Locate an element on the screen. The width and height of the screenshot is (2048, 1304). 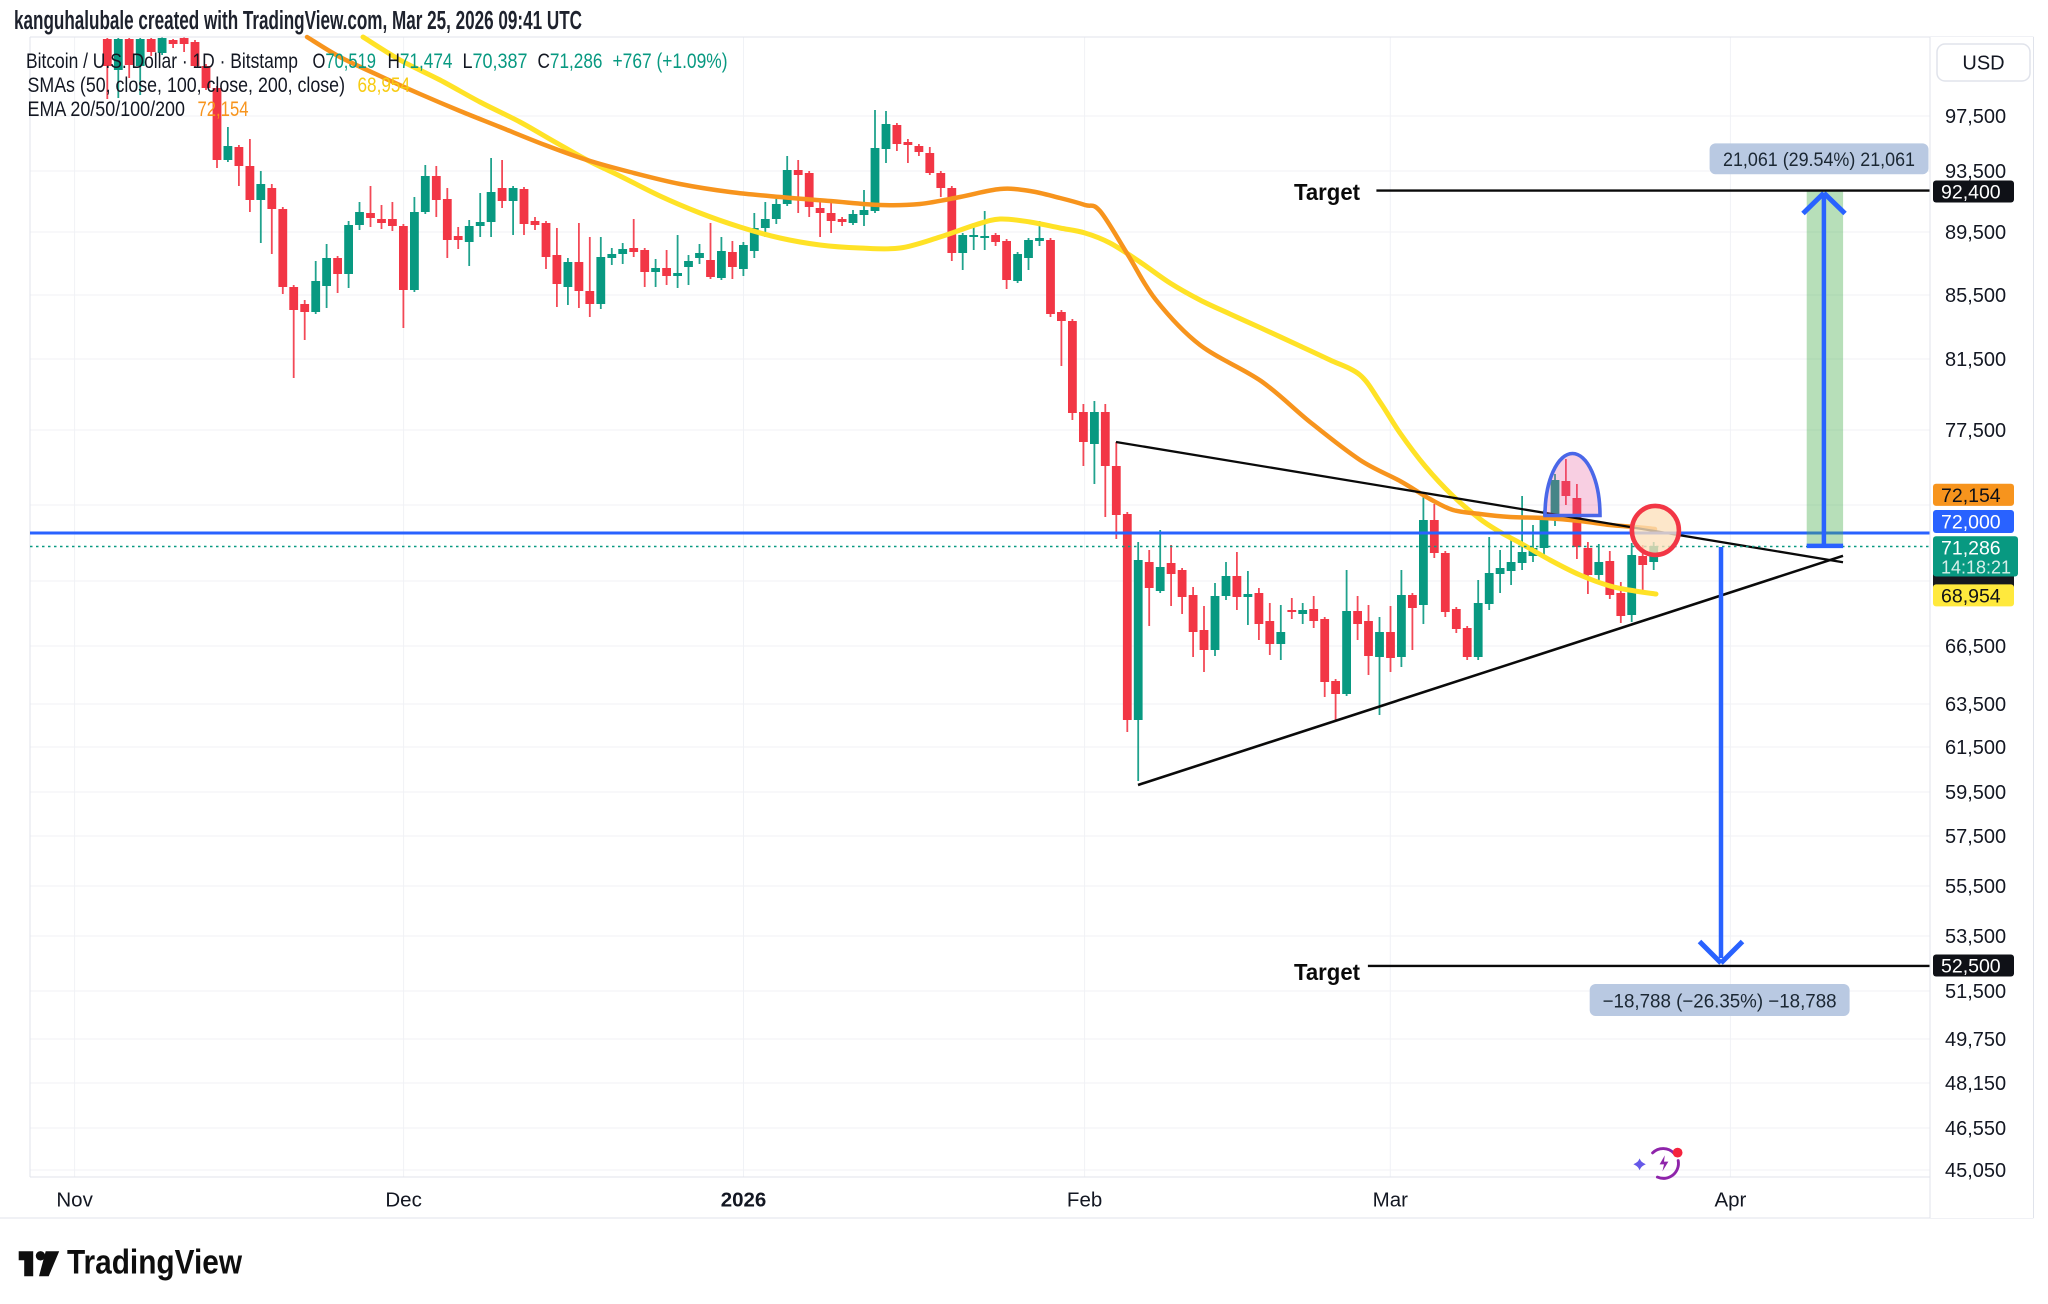
svg-text: TradingView is located at coordinates (154, 1263).